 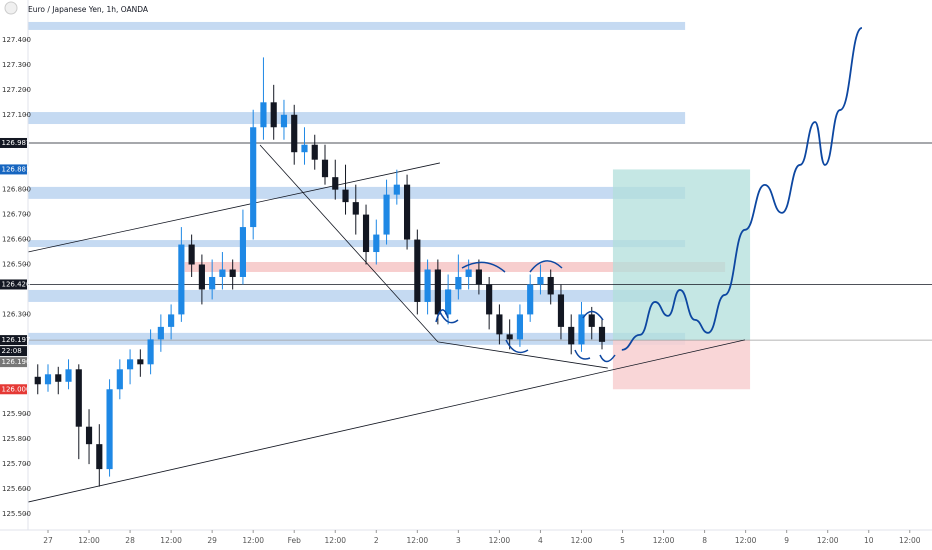 I want to click on y-tick-label: 125.900, so click(x=16, y=414).